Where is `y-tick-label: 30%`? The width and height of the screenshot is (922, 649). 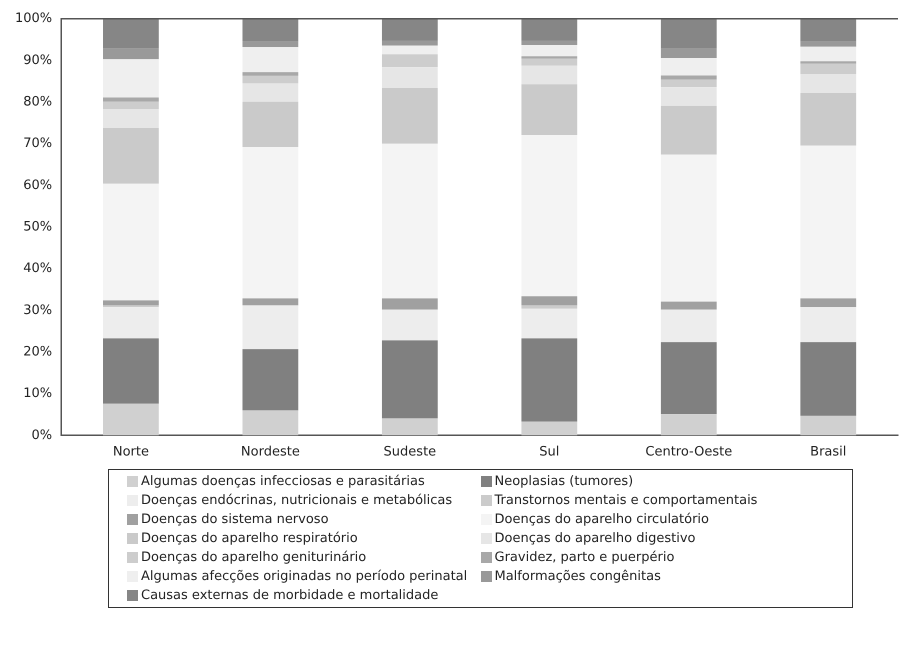
y-tick-label: 30% is located at coordinates (37, 310).